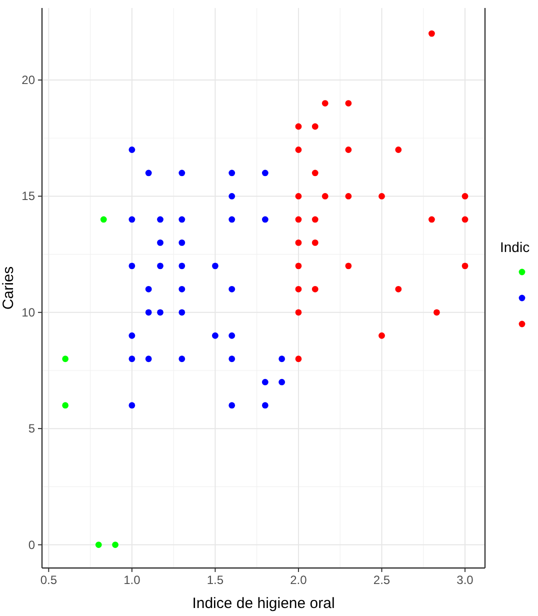 The width and height of the screenshot is (538, 616). What do you see at coordinates (29, 196) in the screenshot?
I see `y-tick-label: 15` at bounding box center [29, 196].